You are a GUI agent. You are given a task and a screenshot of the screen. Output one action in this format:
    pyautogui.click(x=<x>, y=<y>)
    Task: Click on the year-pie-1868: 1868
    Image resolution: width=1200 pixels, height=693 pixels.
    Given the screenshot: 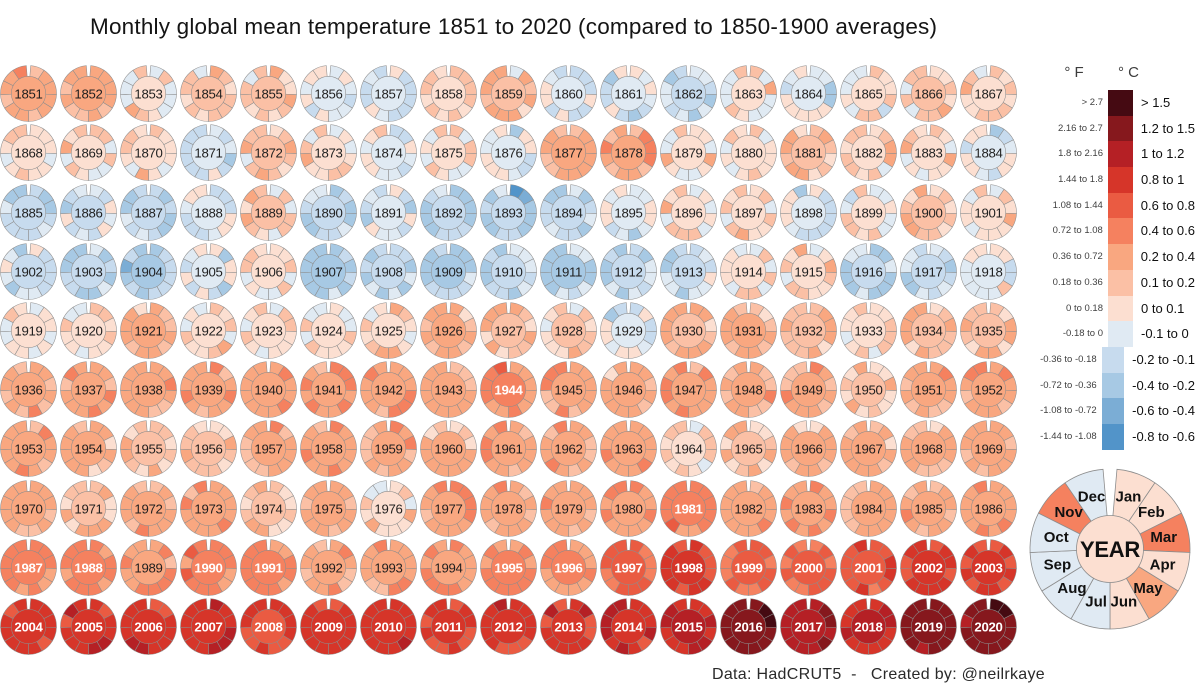 What is the action you would take?
    pyautogui.click(x=28, y=155)
    